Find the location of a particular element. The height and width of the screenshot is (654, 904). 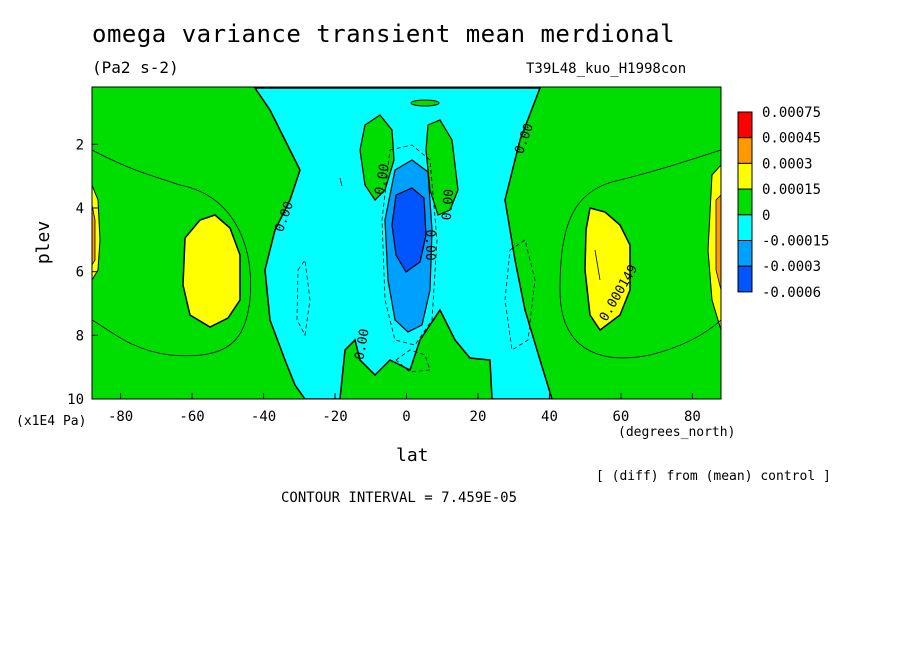

x-tick-label: 0 is located at coordinates (406, 417).